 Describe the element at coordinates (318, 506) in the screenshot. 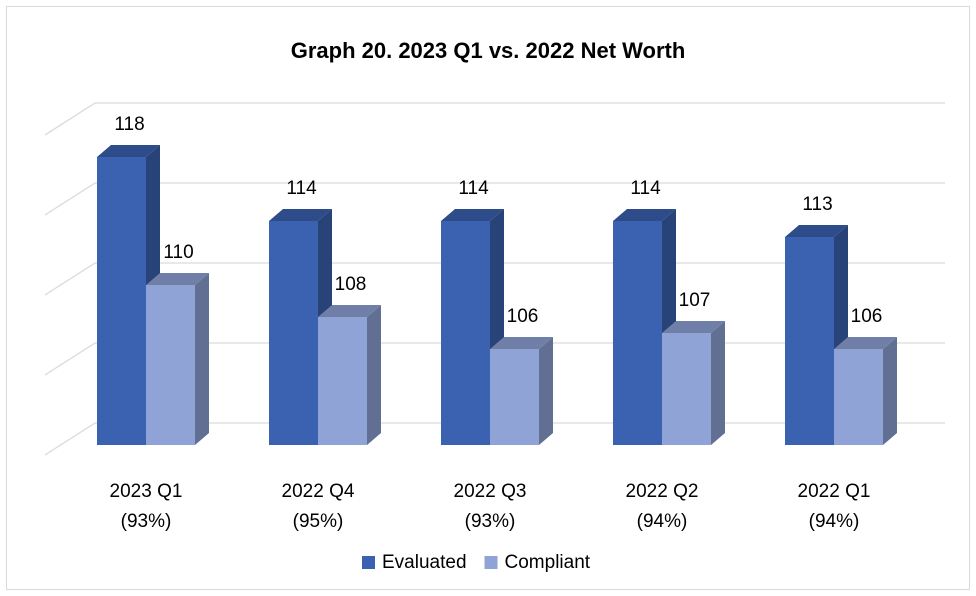

I see `x-tick-label: 2022 Q4 (95%)` at that location.